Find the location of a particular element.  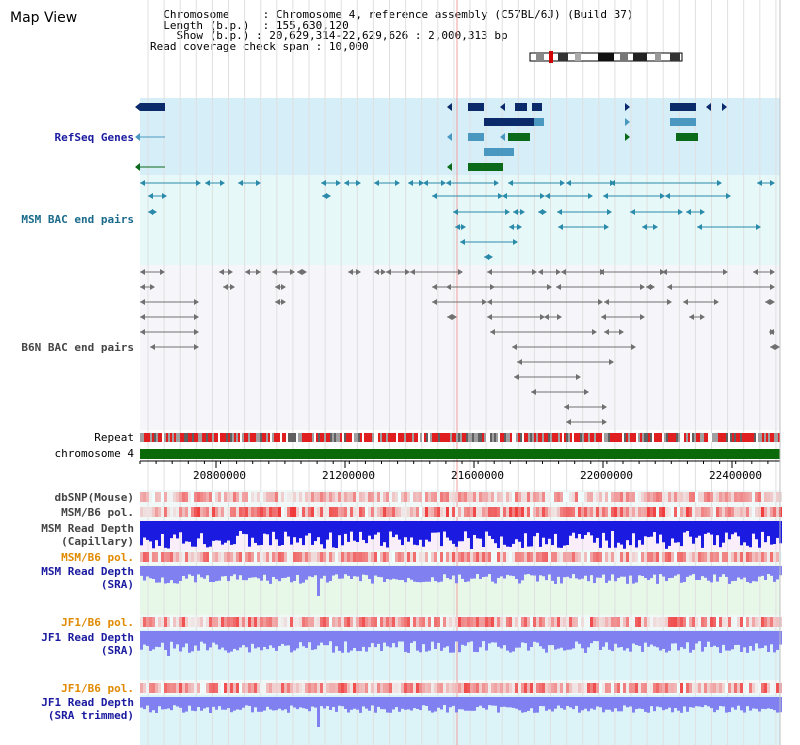

track-label-msm-depth-sra: MSM Read Depth is located at coordinates (87, 571).